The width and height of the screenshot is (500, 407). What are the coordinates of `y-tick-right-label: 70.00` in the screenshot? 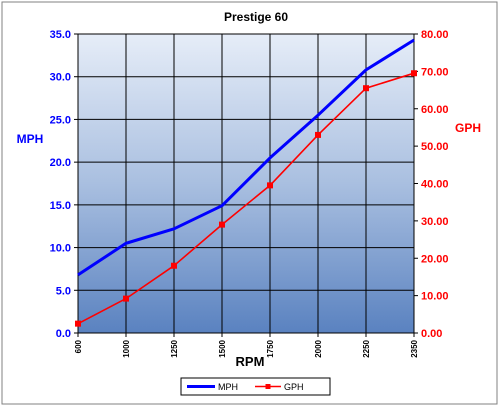 It's located at (435, 72).